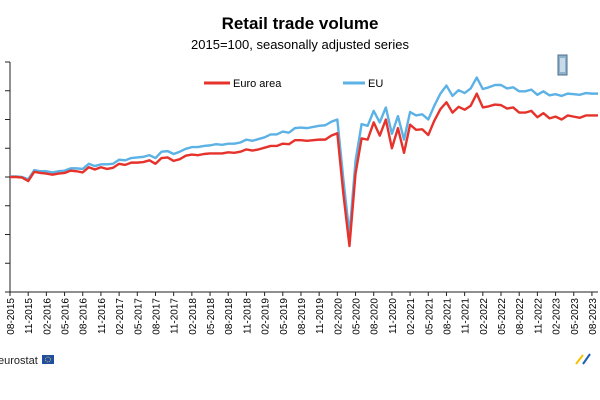 Image resolution: width=600 pixels, height=400 pixels. What do you see at coordinates (193, 316) in the screenshot?
I see `x-tick-label: 02-2018` at bounding box center [193, 316].